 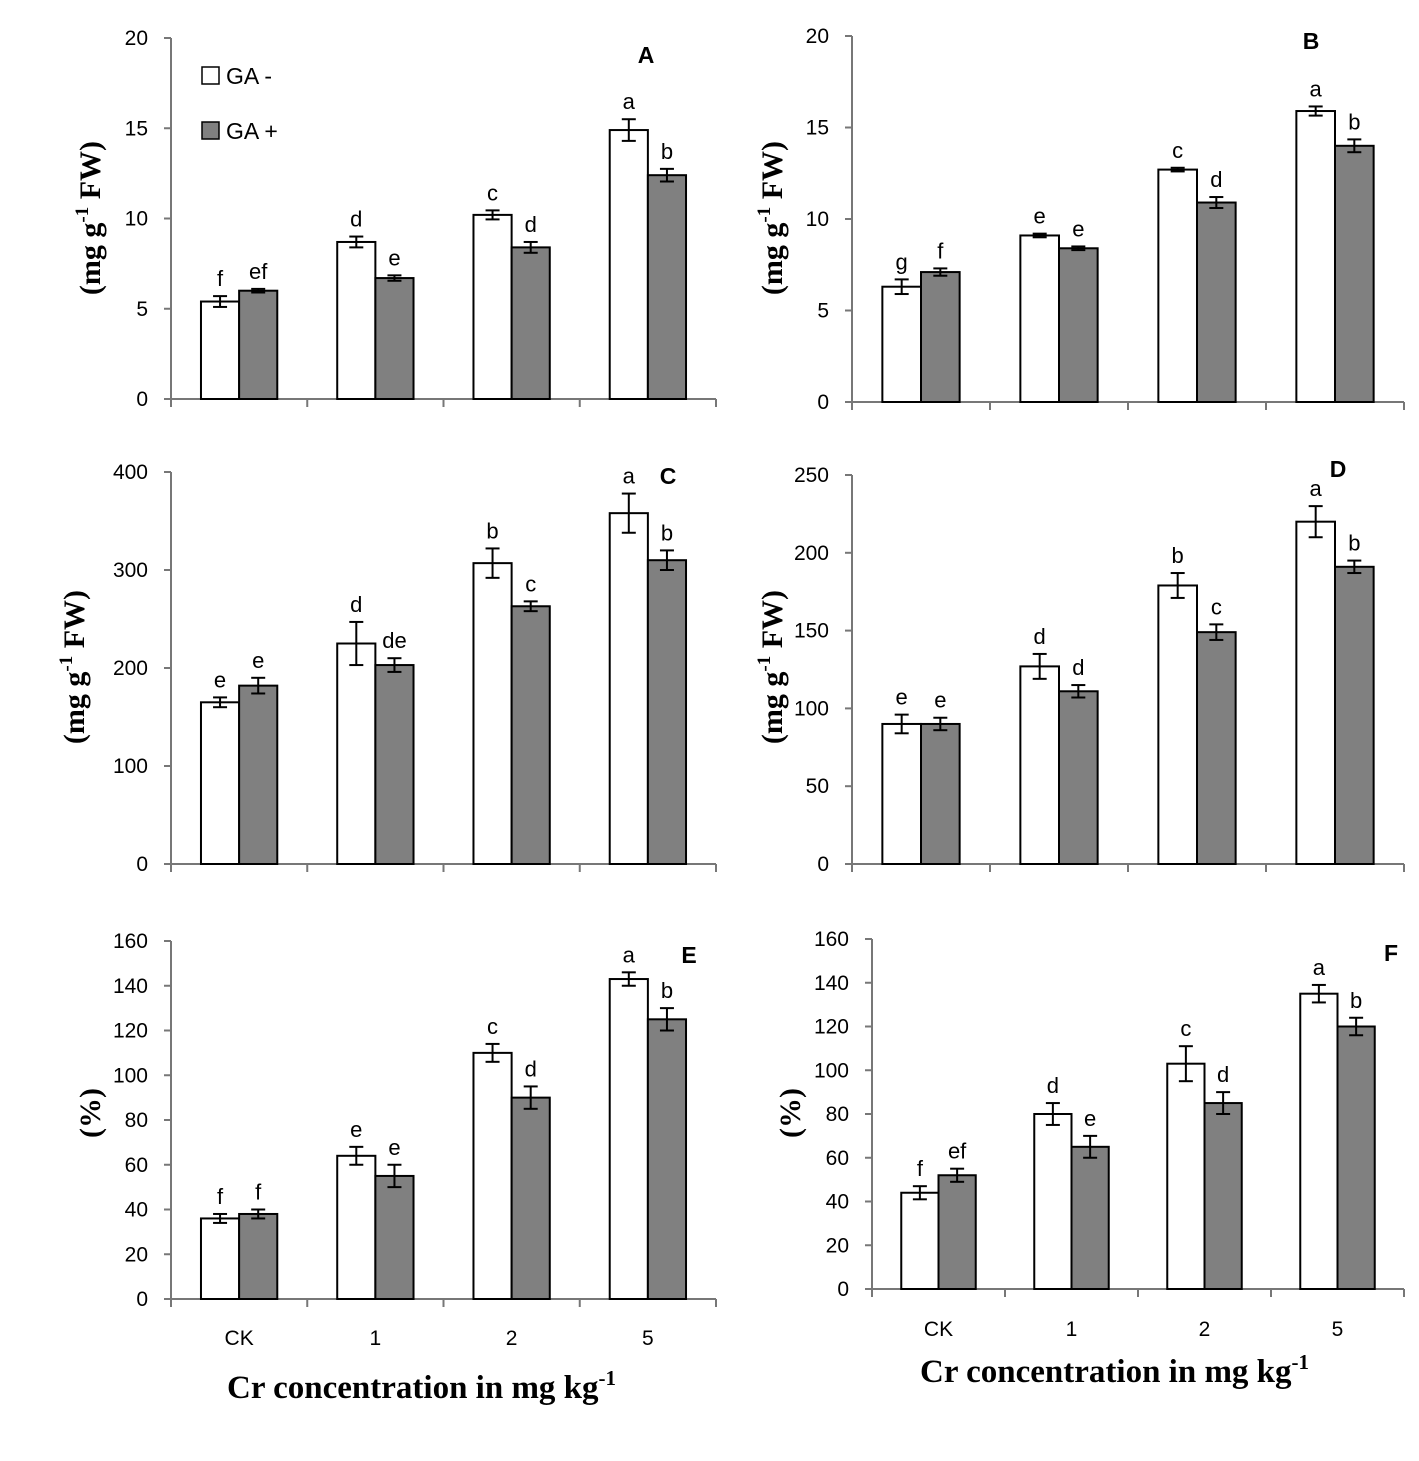 I want to click on panel-d: 0 50 100 150 200 250 e d b a e d c b D (mg g-1 FW), so click(x=1079, y=666).